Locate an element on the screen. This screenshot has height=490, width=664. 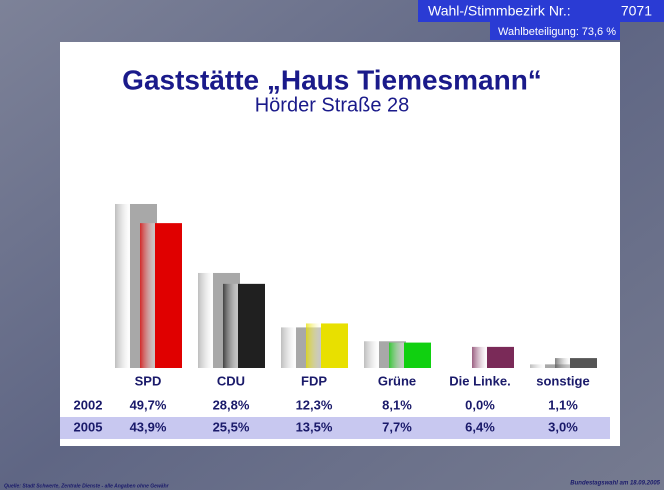
turnout-label: Wahlbeteiligung: is located at coordinates (538, 32).